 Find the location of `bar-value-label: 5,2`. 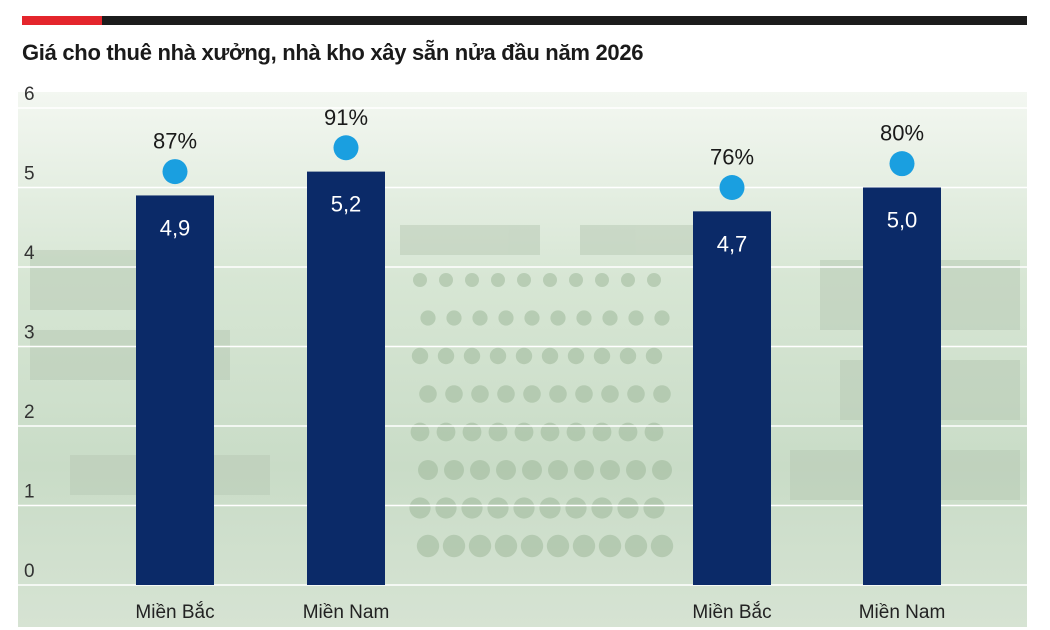

bar-value-label: 5,2 is located at coordinates (346, 204).